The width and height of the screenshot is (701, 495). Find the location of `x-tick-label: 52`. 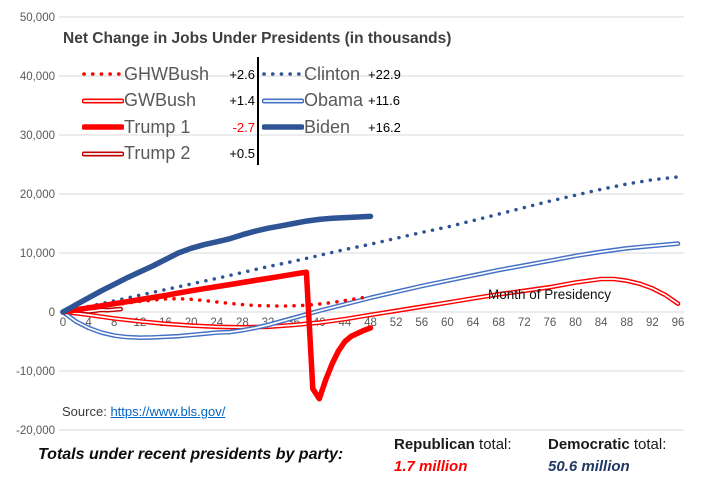

x-tick-label: 52 is located at coordinates (396, 323).